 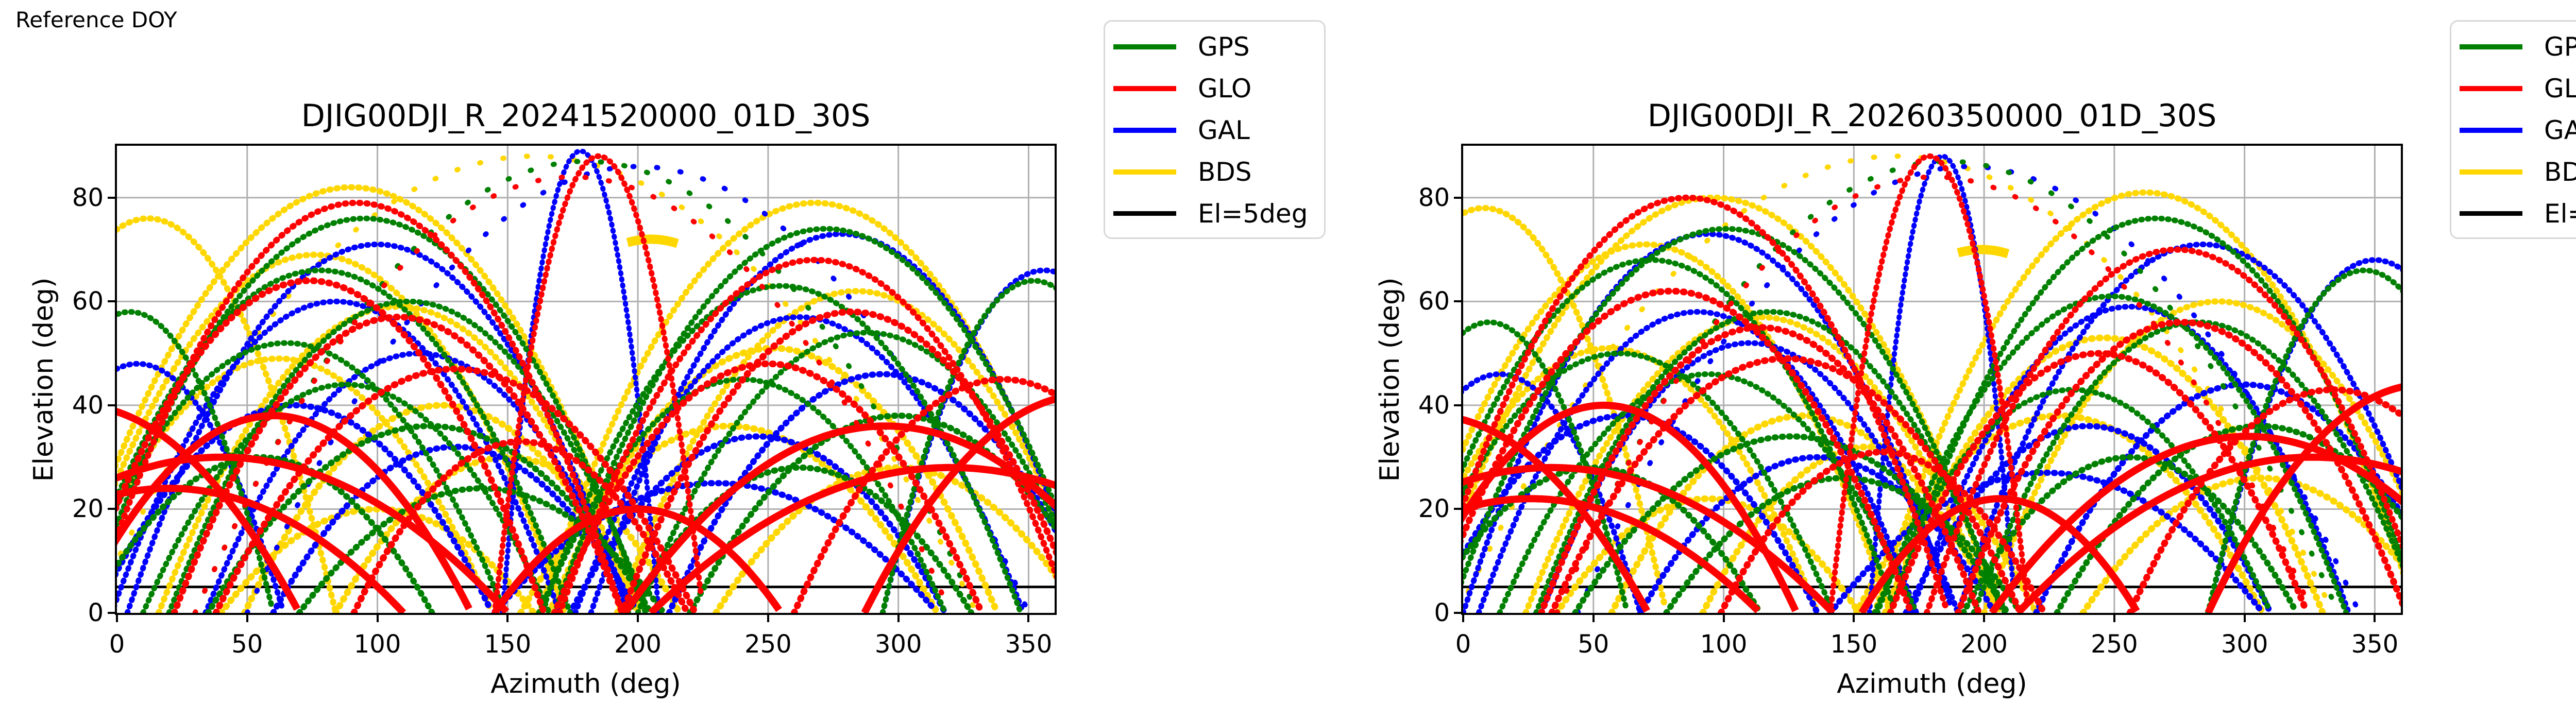 What do you see at coordinates (1932, 116) in the screenshot?
I see `plot-title: DJIG00DJI_R_20260350000_01D_30S` at bounding box center [1932, 116].